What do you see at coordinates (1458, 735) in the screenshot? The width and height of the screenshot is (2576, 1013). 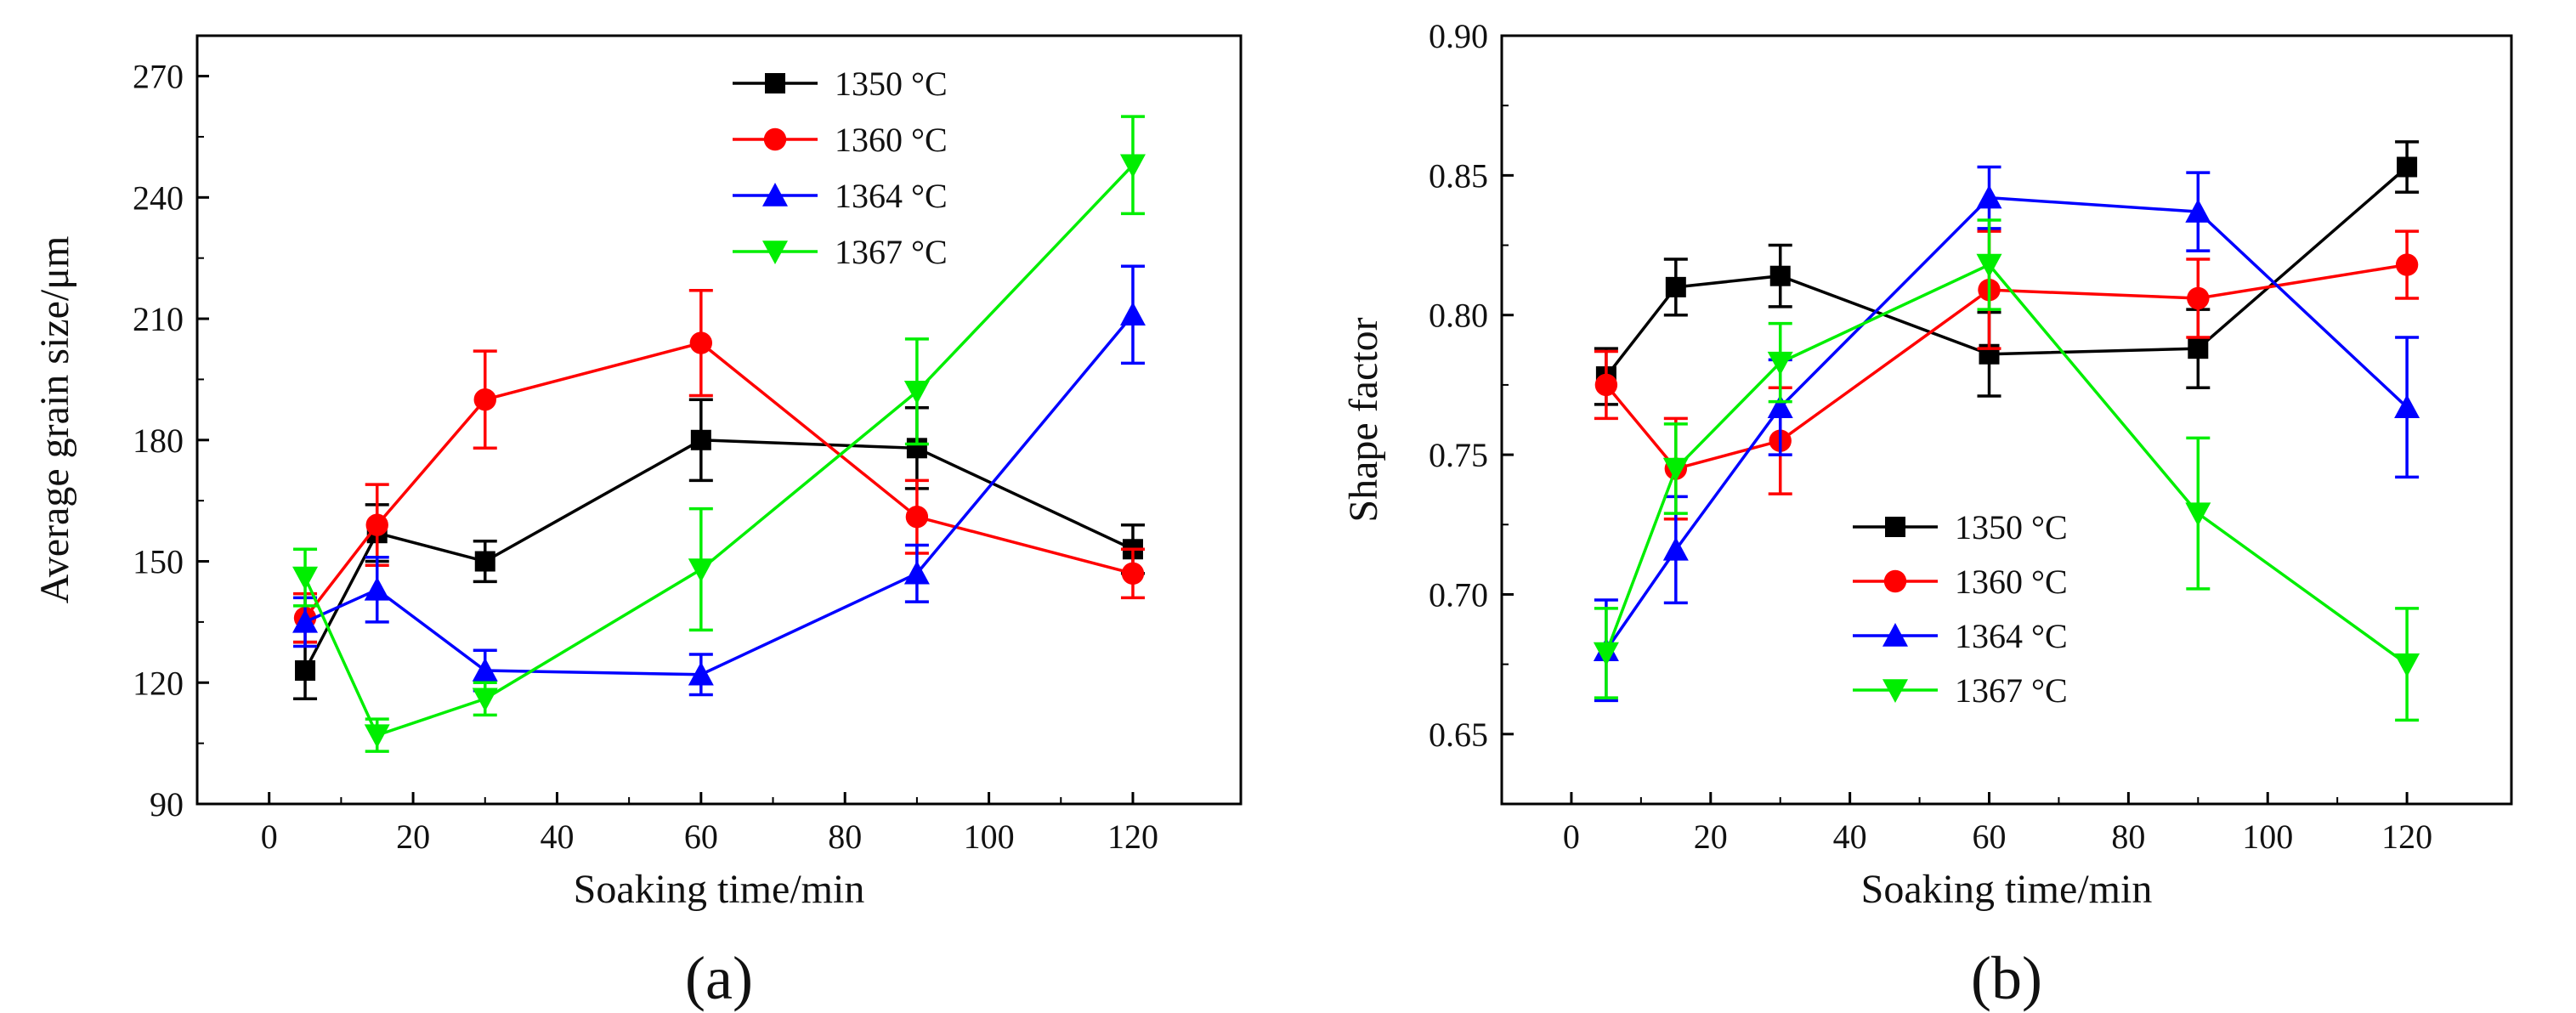 I see `y-tick-label: 0.65` at bounding box center [1458, 735].